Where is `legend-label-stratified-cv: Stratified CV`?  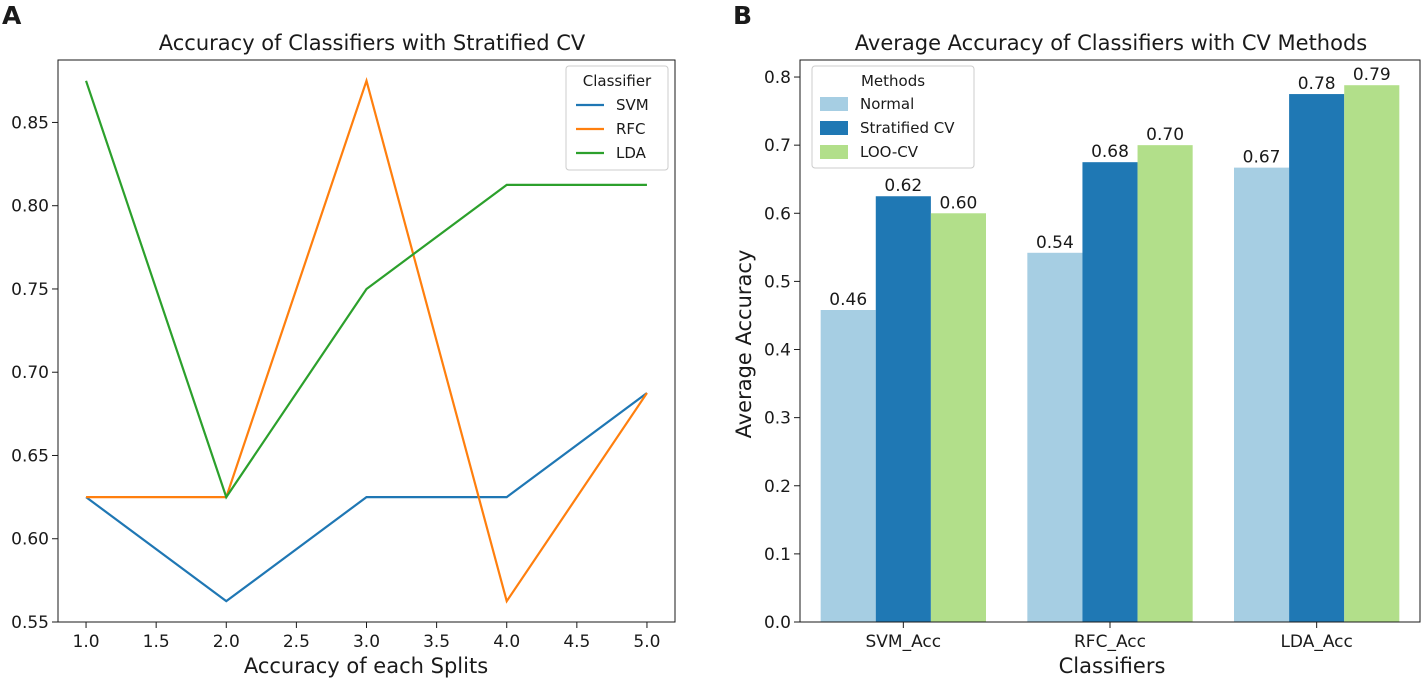
legend-label-stratified-cv: Stratified CV is located at coordinates (907, 128).